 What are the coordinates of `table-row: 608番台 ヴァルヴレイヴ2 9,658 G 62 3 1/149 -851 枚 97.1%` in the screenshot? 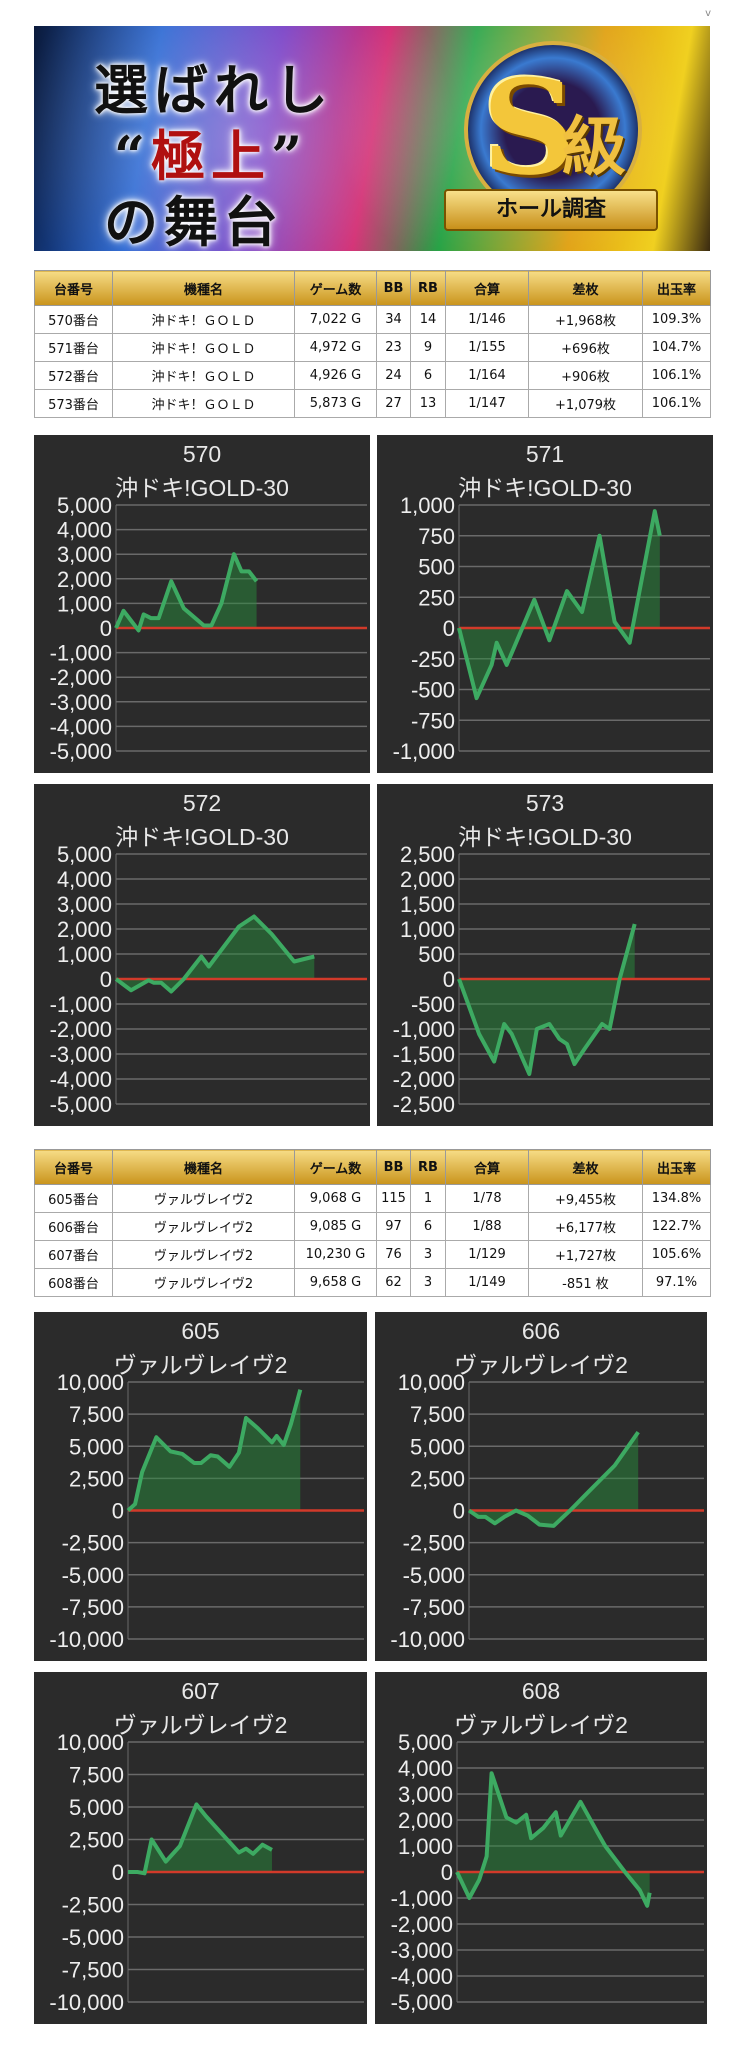 It's located at (372, 1282).